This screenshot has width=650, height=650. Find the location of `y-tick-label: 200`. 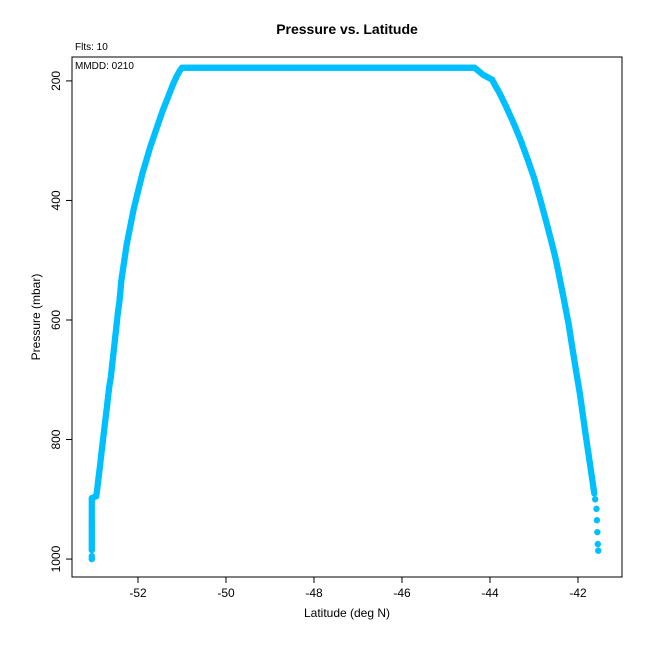

y-tick-label: 200 is located at coordinates (56, 81).